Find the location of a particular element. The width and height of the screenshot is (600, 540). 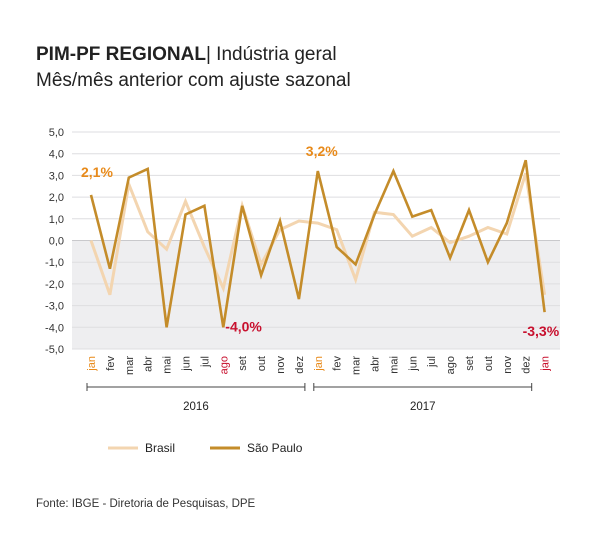

y-tick-label: 3,0 is located at coordinates (56, 176).